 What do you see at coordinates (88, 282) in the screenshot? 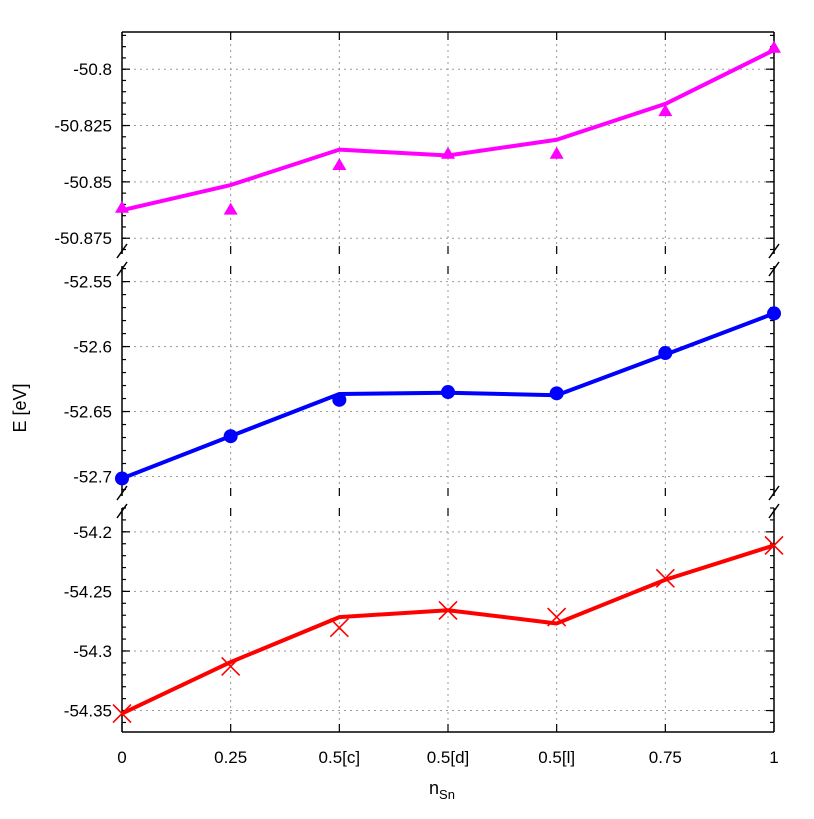
I see `y-tick-label: -52.55` at bounding box center [88, 282].